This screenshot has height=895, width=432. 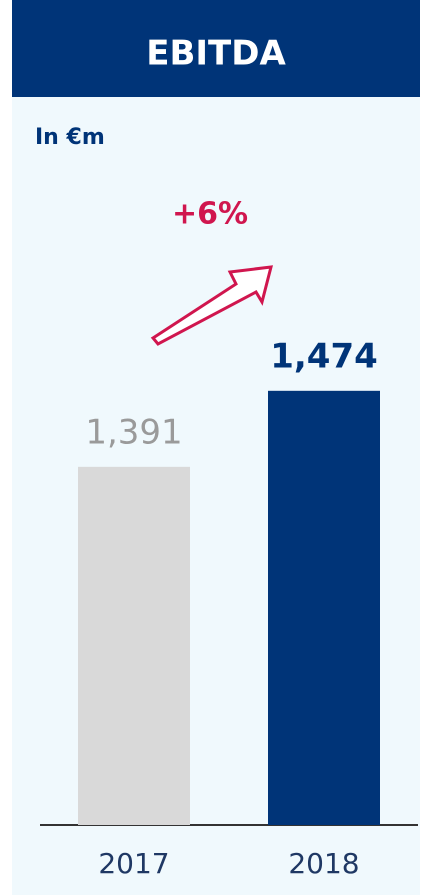 What do you see at coordinates (324, 356) in the screenshot?
I see `value-label: 1,474` at bounding box center [324, 356].